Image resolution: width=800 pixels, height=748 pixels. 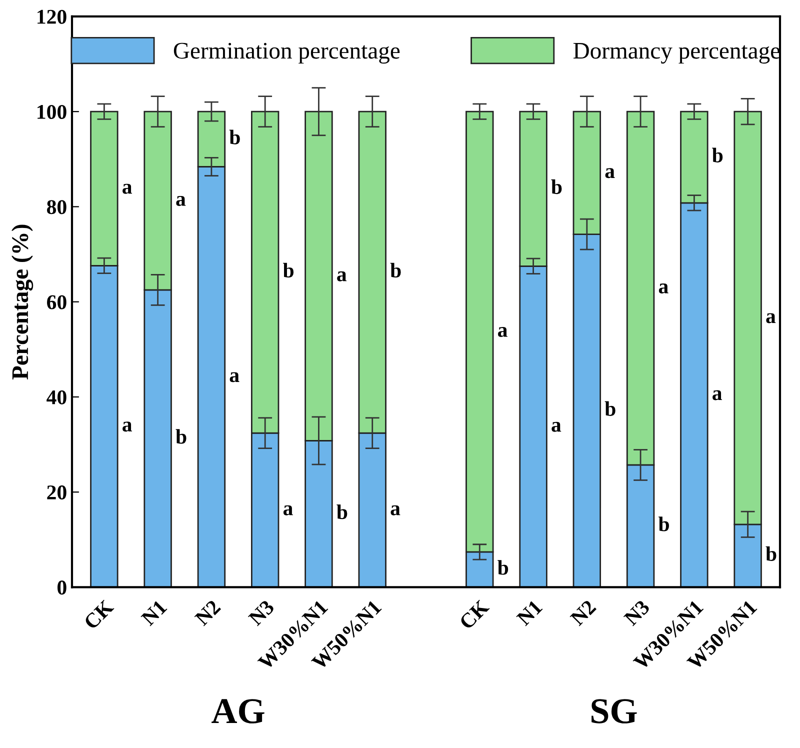 What do you see at coordinates (52, 17) in the screenshot?
I see `y-tick-label: 120` at bounding box center [52, 17].